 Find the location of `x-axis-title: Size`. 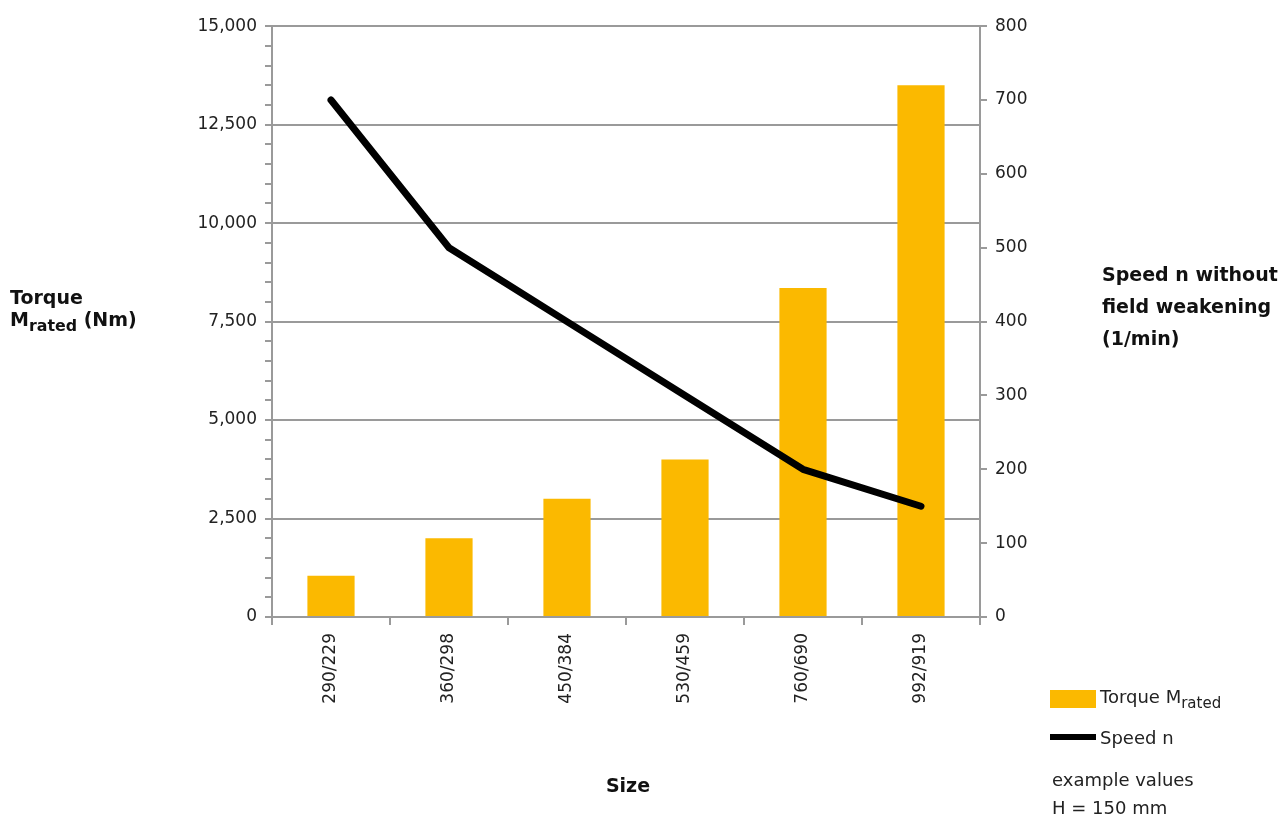

x-axis-title: Size is located at coordinates (628, 785).